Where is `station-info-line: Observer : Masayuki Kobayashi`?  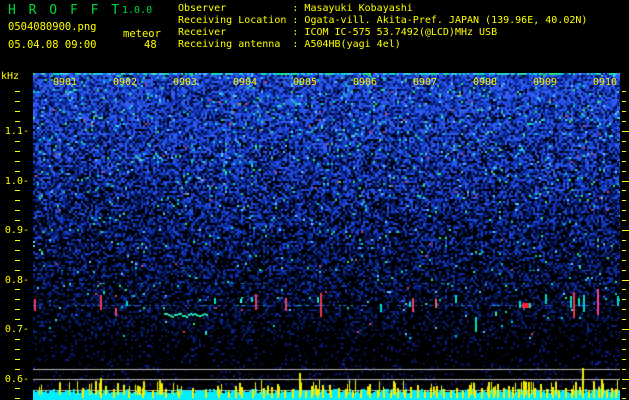
station-info-line: Observer : Masayuki Kobayashi is located at coordinates (295, 8).